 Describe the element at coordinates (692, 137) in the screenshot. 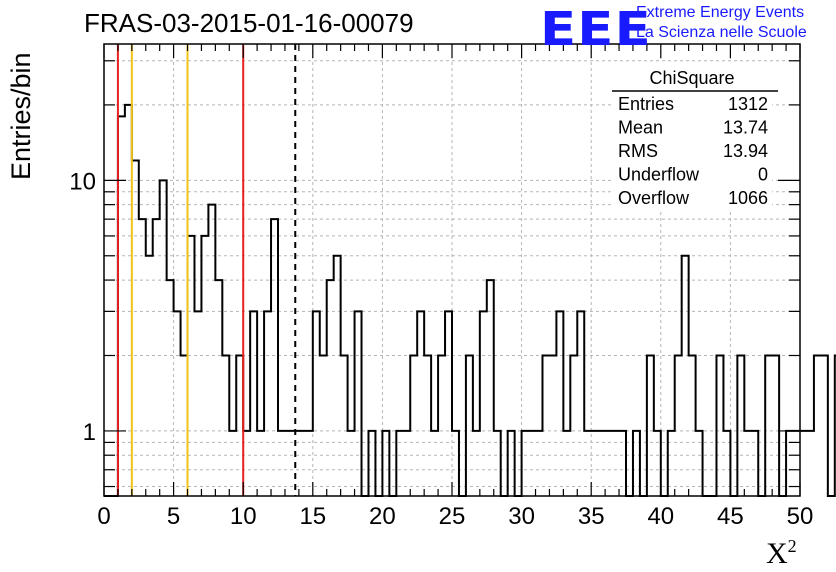

I see `stats-box-bg` at that location.